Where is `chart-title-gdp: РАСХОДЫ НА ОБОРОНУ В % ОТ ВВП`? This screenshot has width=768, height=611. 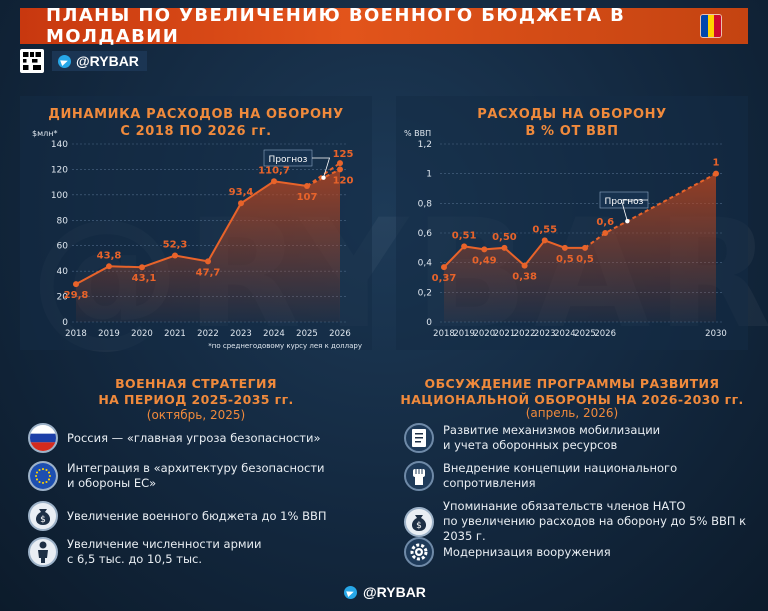 chart-title-gdp: РАСХОДЫ НА ОБОРОНУ В % ОТ ВВП is located at coordinates (572, 123).